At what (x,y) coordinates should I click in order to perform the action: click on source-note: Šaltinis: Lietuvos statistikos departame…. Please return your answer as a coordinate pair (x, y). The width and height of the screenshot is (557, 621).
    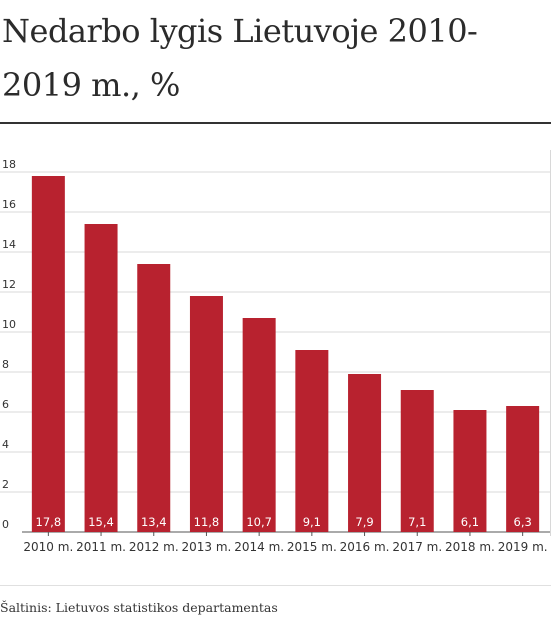
    Looking at the image, I should click on (139, 607).